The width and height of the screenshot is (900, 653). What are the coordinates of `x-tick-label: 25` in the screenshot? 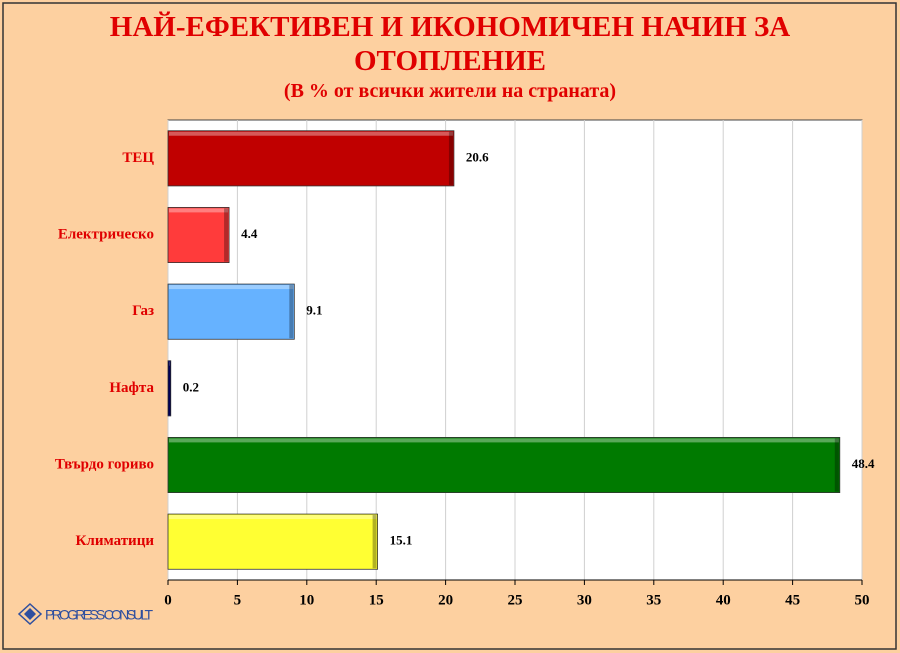 It's located at (515, 600).